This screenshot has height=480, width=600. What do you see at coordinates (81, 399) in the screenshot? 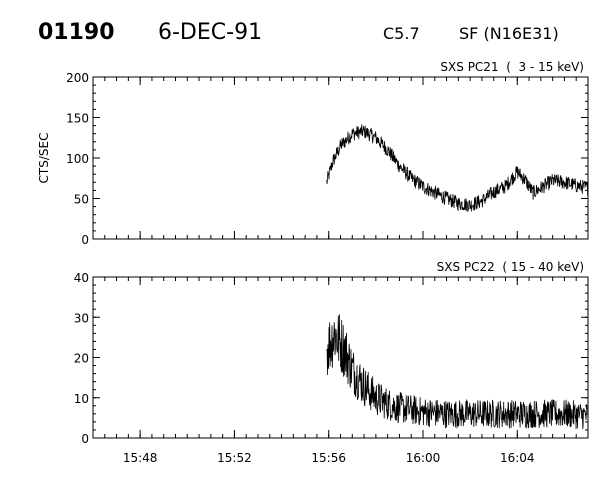
I see `y-tick-label: 10` at bounding box center [81, 399].